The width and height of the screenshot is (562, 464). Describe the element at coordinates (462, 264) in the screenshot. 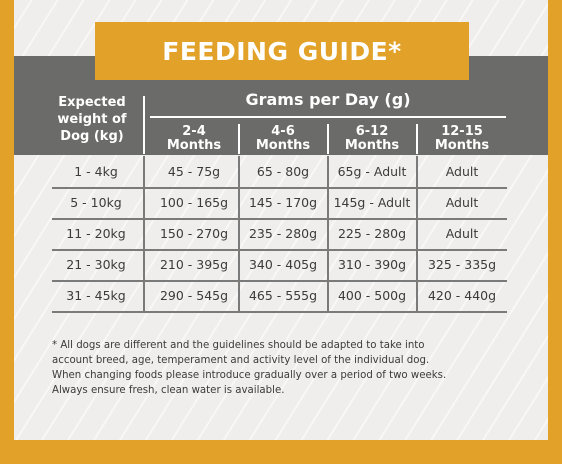

I see `grams-cell: 325 - 335g` at that location.